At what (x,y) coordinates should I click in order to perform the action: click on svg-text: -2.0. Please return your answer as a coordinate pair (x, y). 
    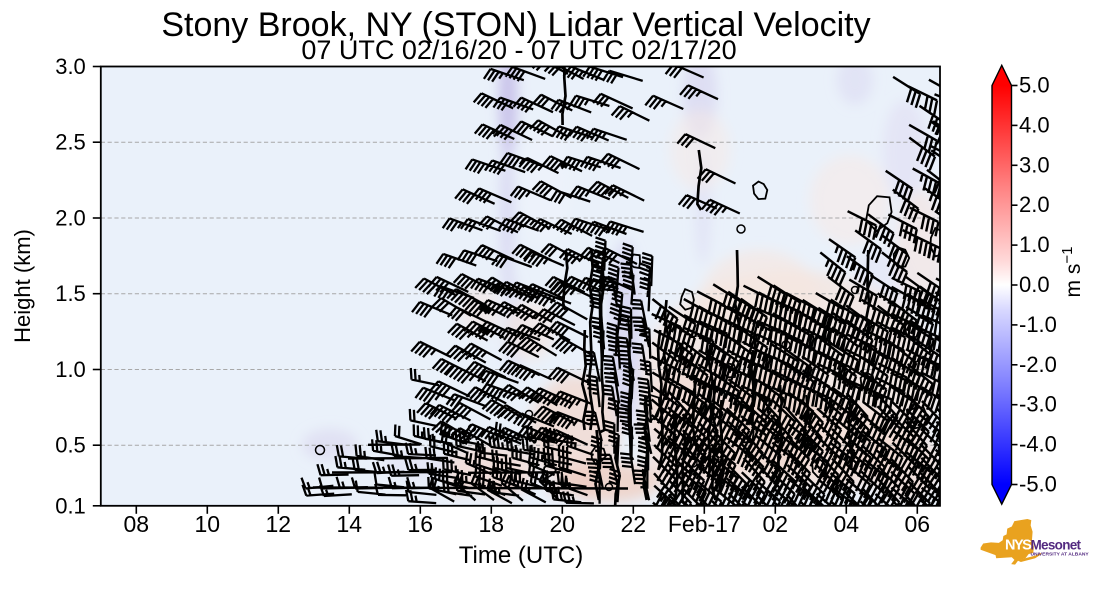
    Looking at the image, I should click on (1038, 364).